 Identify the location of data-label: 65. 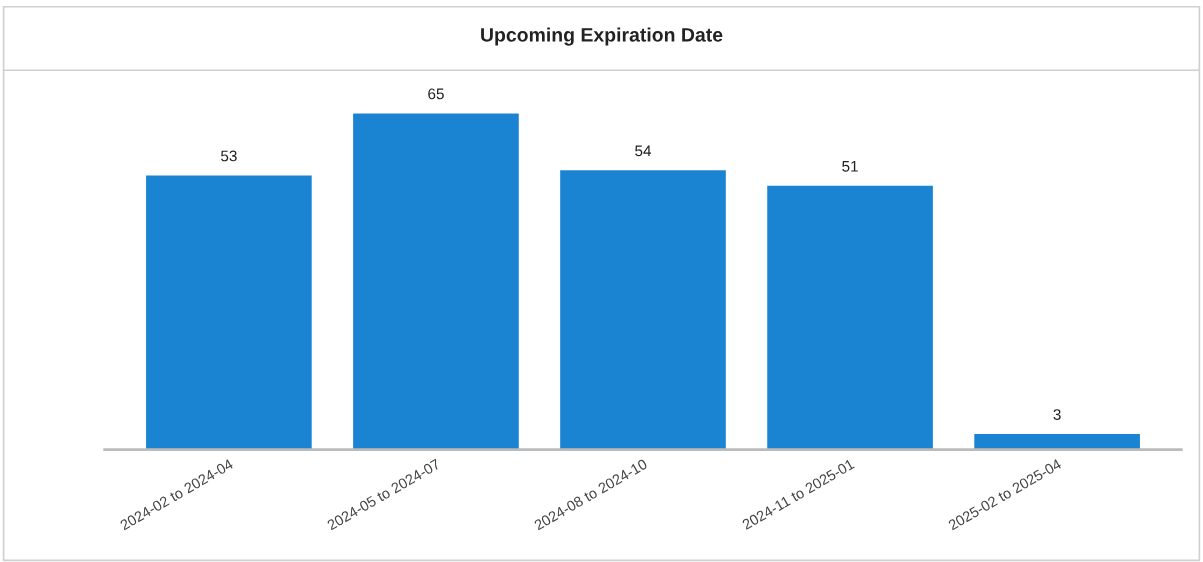
(436, 94).